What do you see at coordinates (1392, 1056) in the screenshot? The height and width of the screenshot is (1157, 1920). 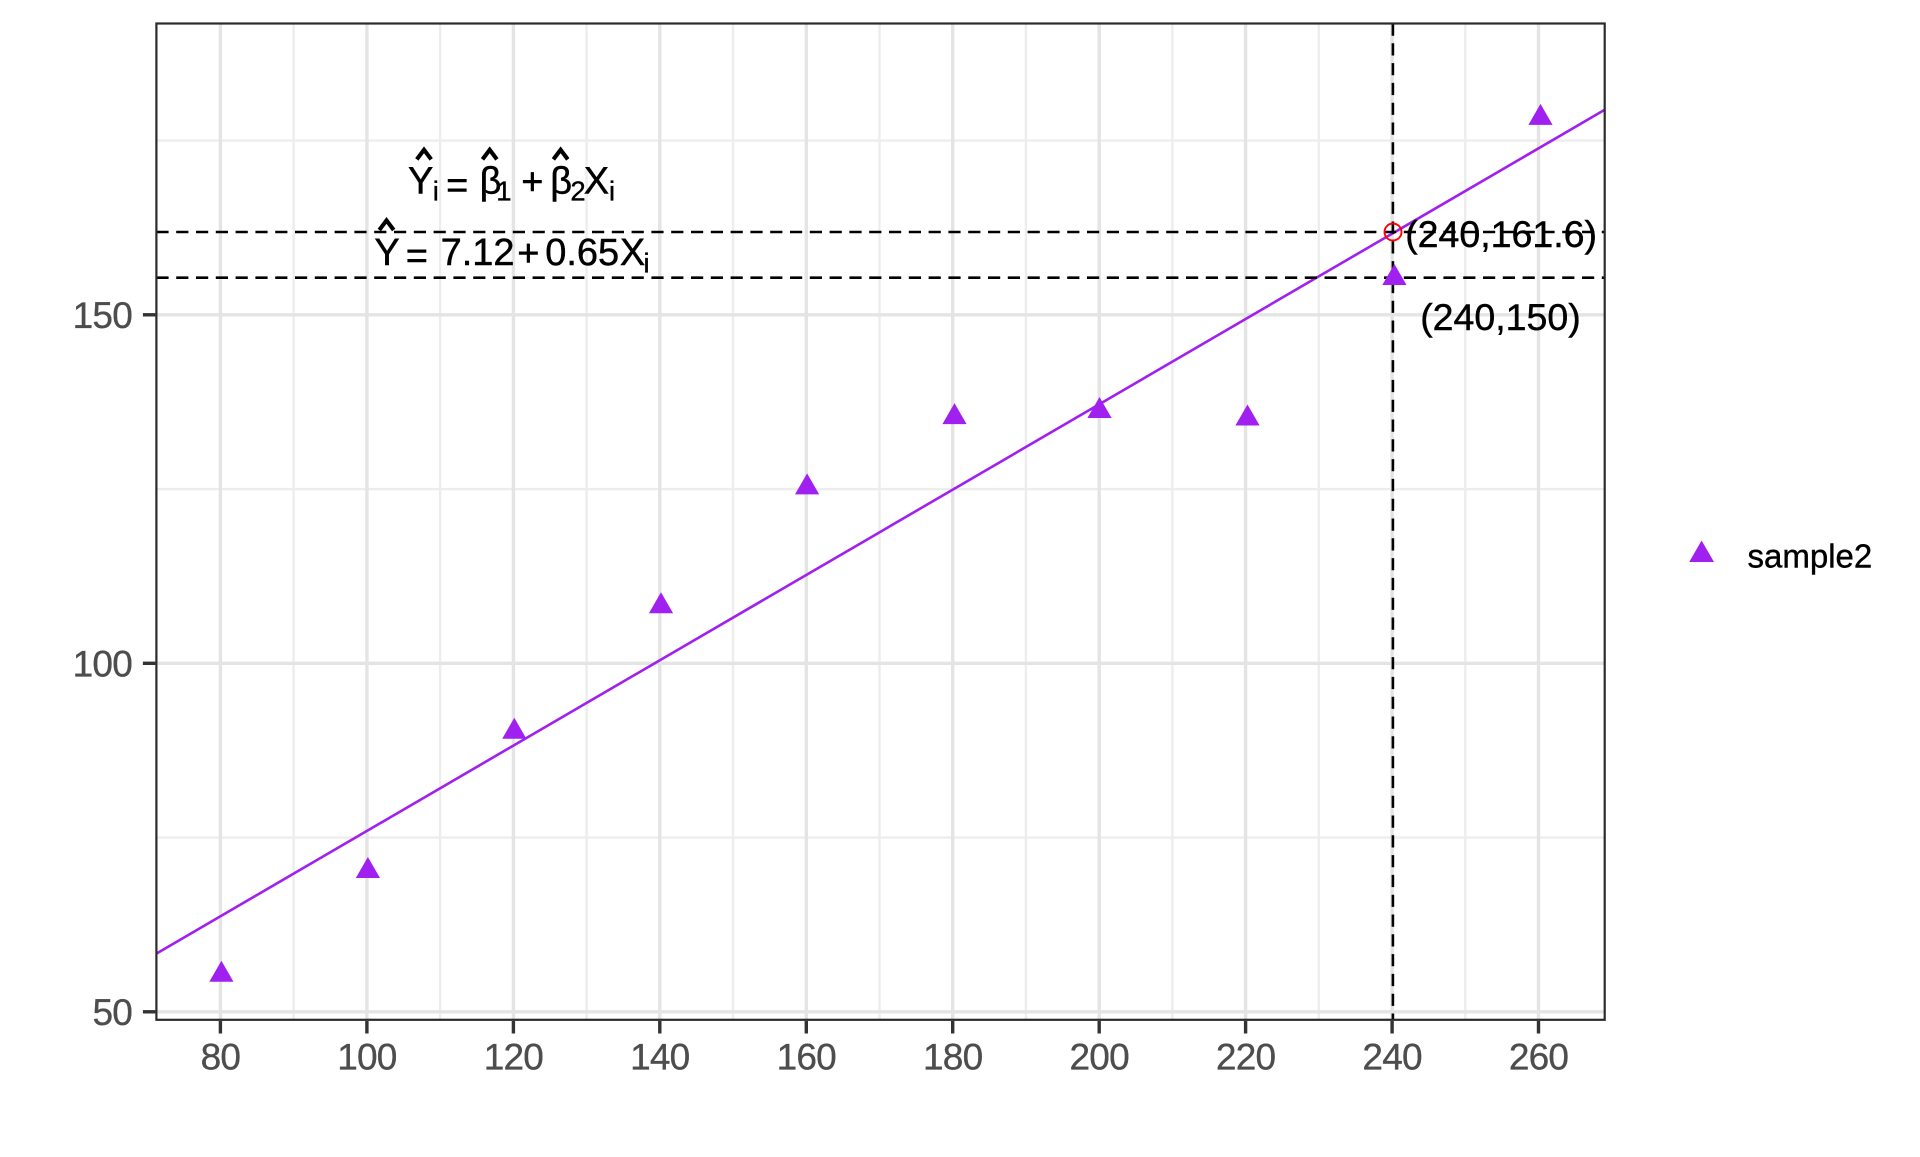 I see `svg-text: 240` at bounding box center [1392, 1056].